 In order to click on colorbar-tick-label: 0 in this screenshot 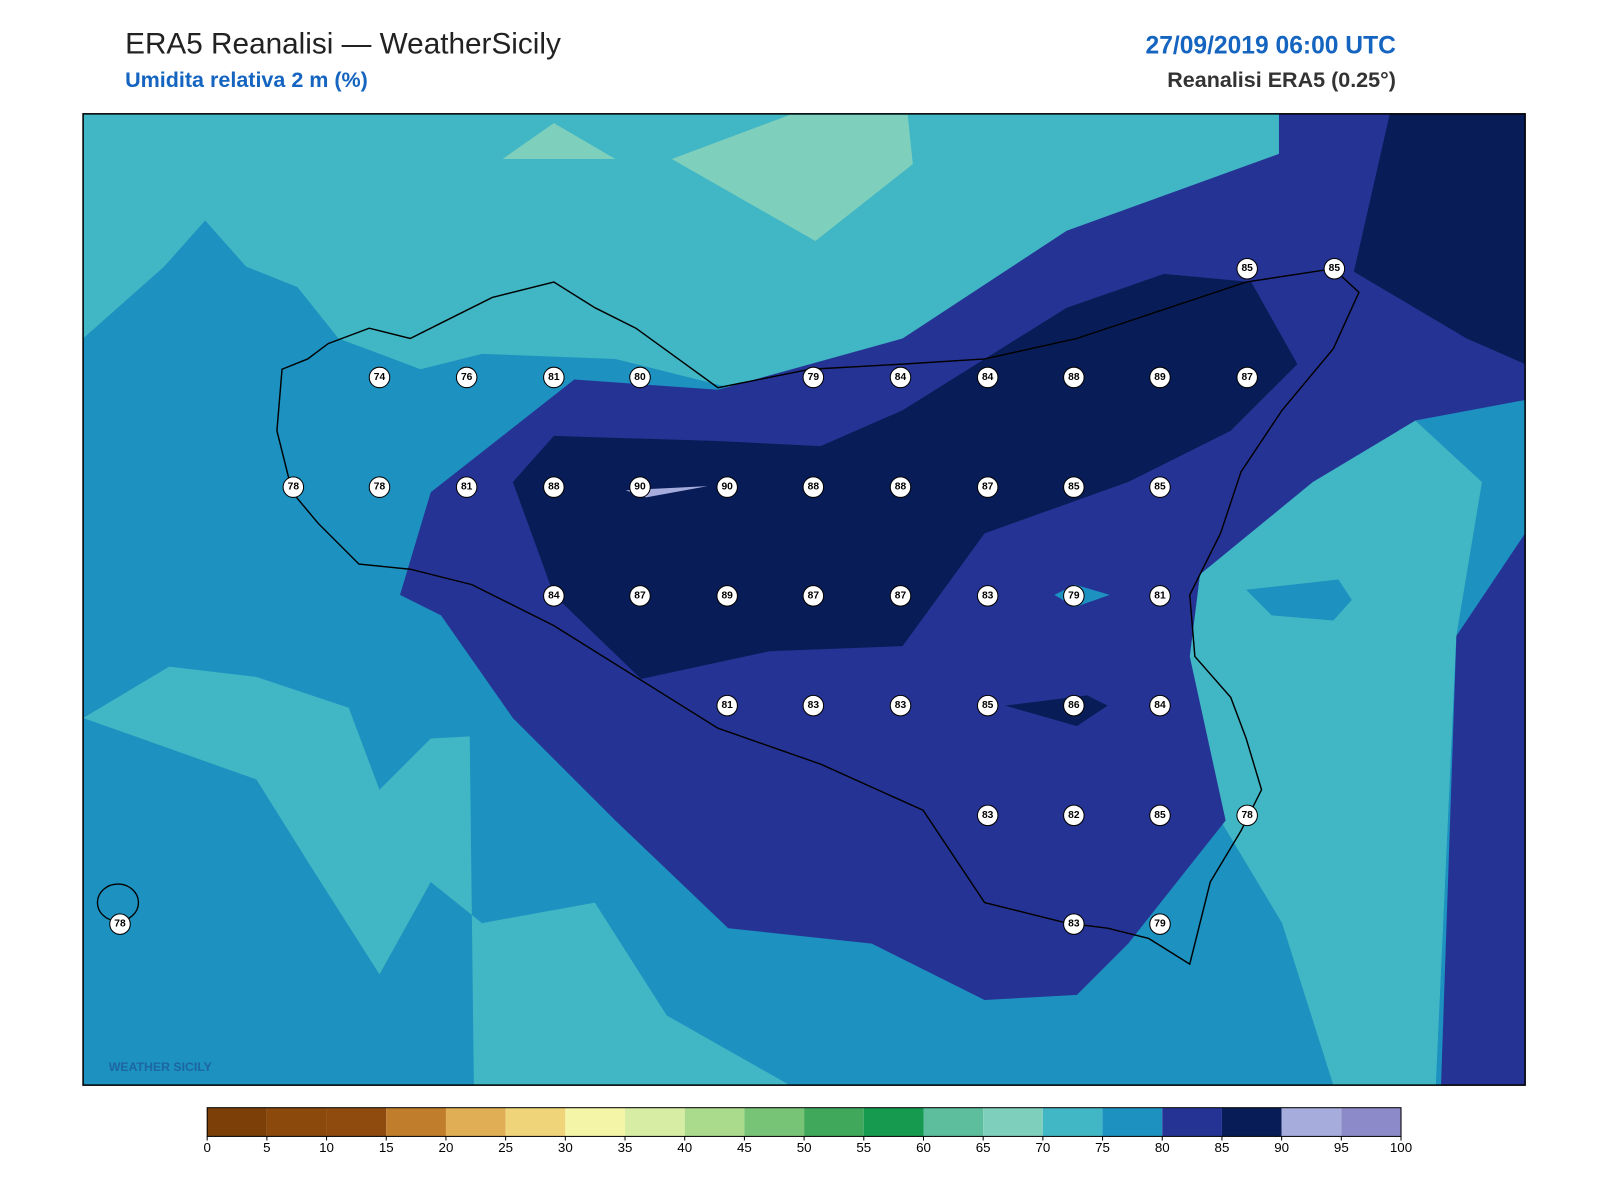, I will do `click(206, 1147)`.